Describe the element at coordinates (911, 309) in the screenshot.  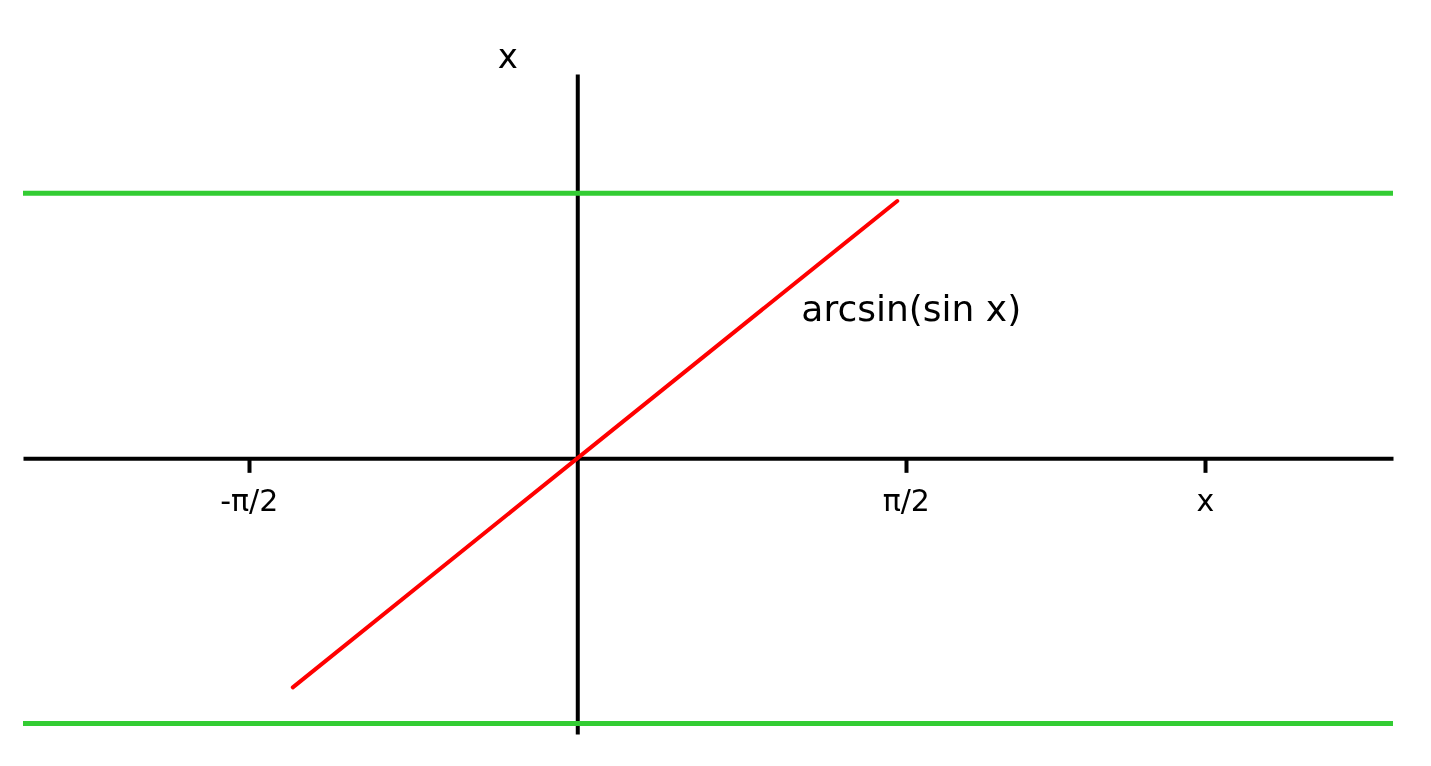
I see `annotation: arcsin(sin x)` at that location.